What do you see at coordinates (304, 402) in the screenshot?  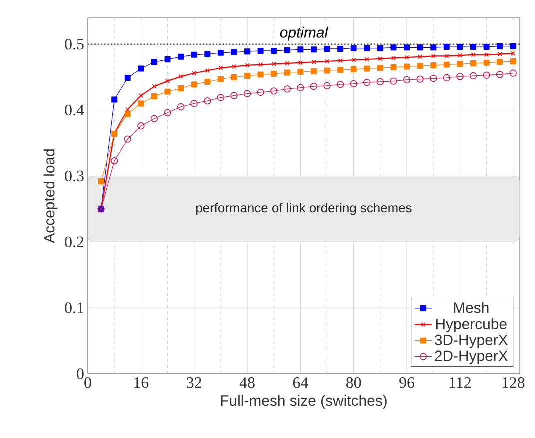 I see `x-axis-title: Full-mesh size (switches)` at bounding box center [304, 402].